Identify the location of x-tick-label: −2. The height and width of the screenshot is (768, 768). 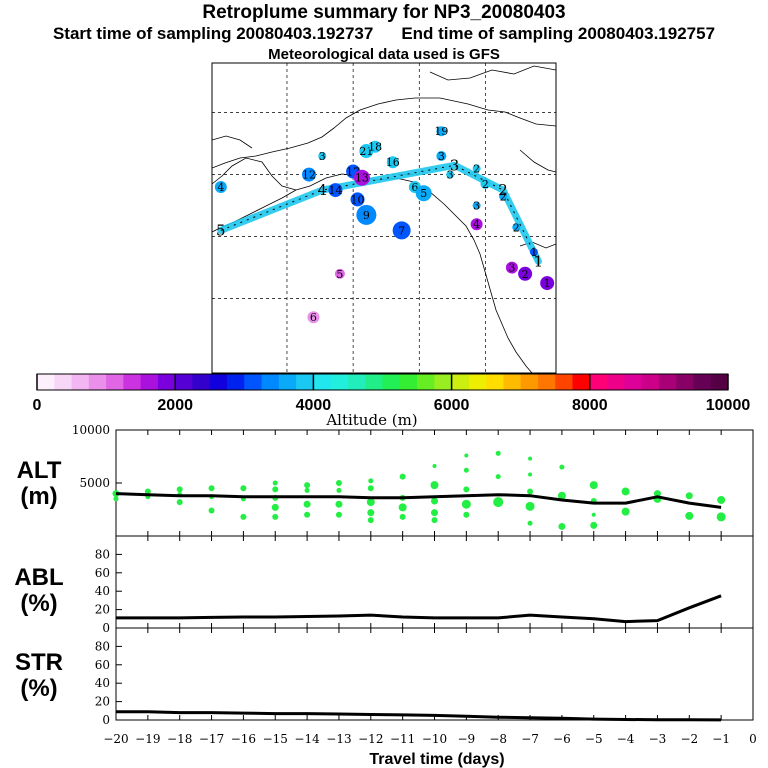
(689, 739).